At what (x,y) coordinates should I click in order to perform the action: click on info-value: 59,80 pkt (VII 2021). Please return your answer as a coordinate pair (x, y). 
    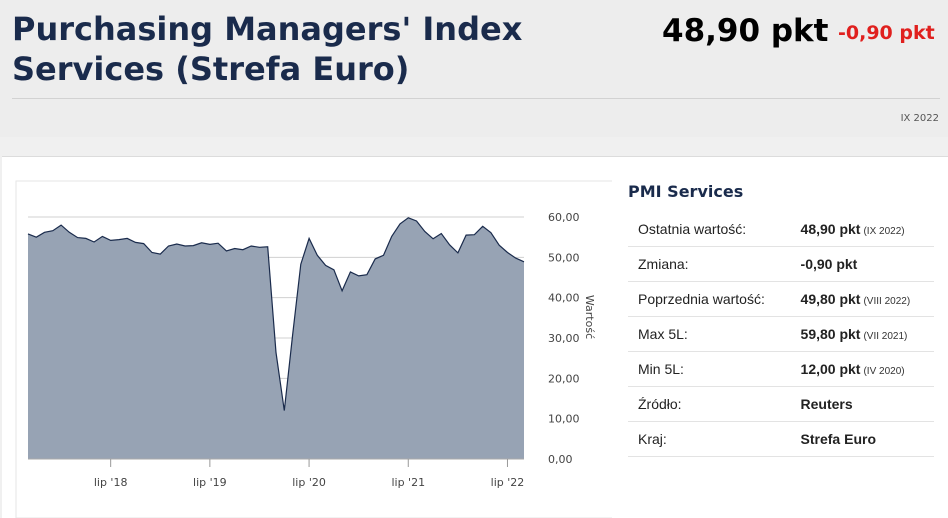
    Looking at the image, I should click on (863, 334).